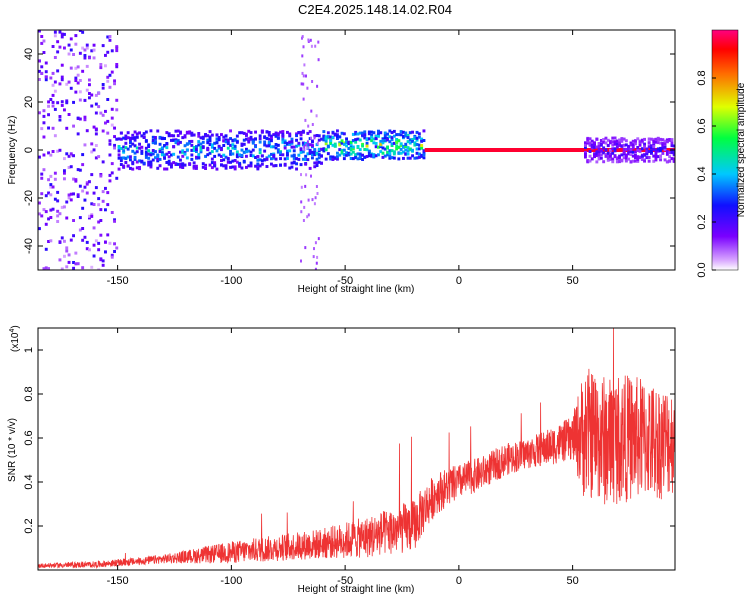 The image size is (750, 600). Describe the element at coordinates (702, 125) in the screenshot. I see `colorbar-tick-label: 0.6` at that location.